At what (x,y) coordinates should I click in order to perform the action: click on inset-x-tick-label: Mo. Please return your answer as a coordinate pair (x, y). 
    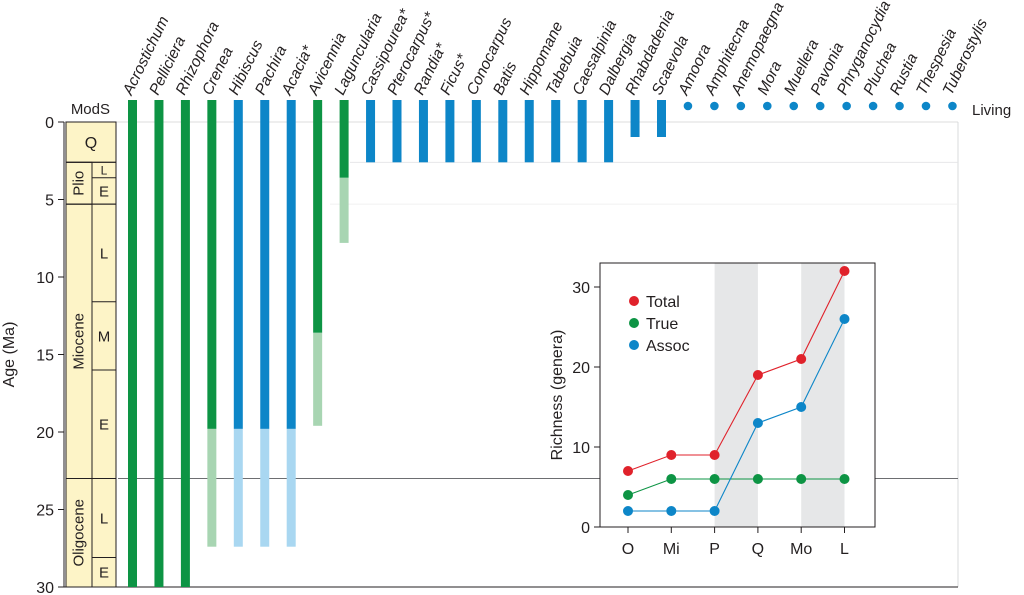
    Looking at the image, I should click on (801, 549).